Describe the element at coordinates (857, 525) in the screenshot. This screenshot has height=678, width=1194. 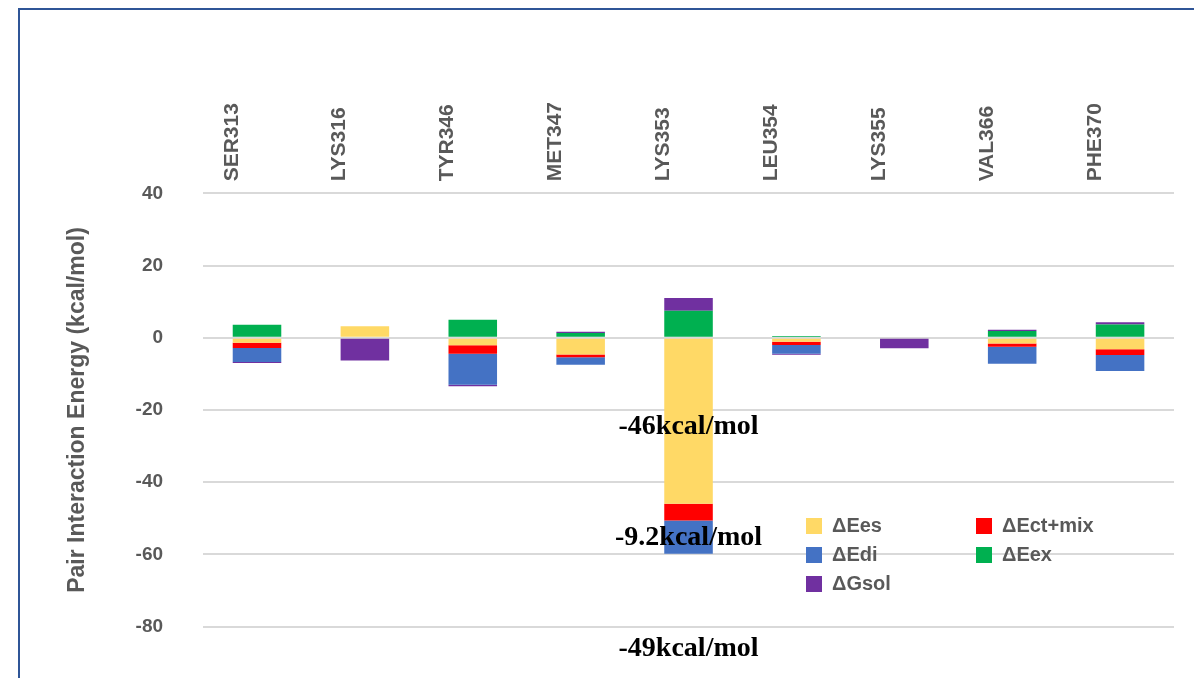
I see `legend-label: ΔEes` at that location.